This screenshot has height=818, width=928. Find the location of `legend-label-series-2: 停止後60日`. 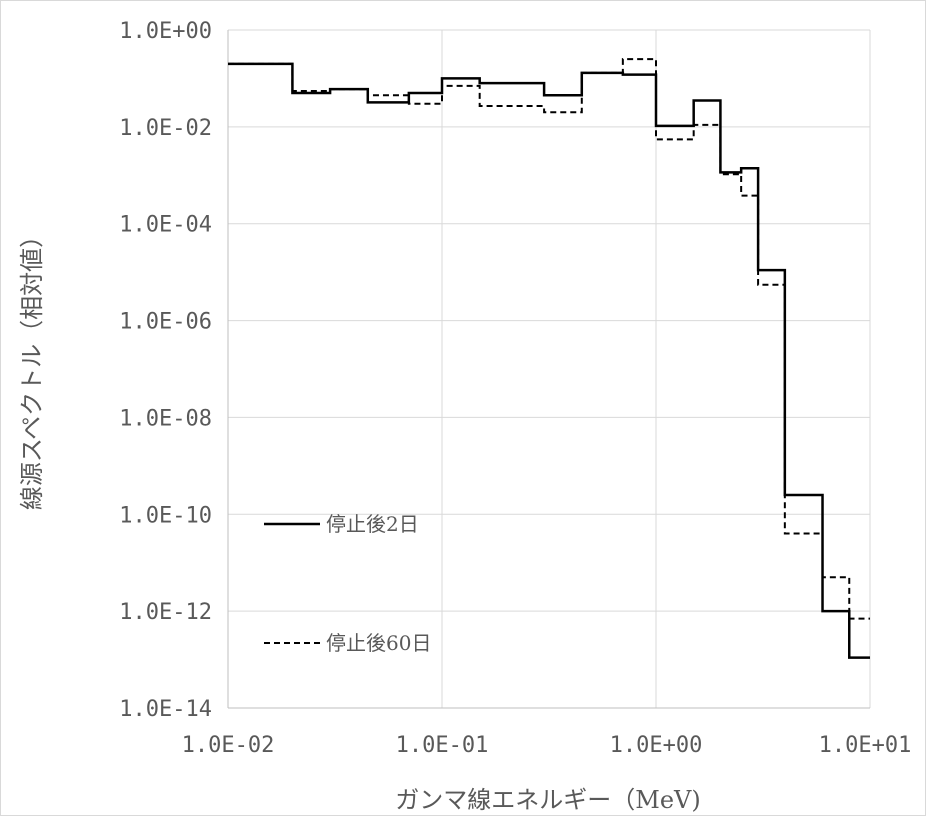

legend-label-series-2: 停止後60日 is located at coordinates (378, 643).